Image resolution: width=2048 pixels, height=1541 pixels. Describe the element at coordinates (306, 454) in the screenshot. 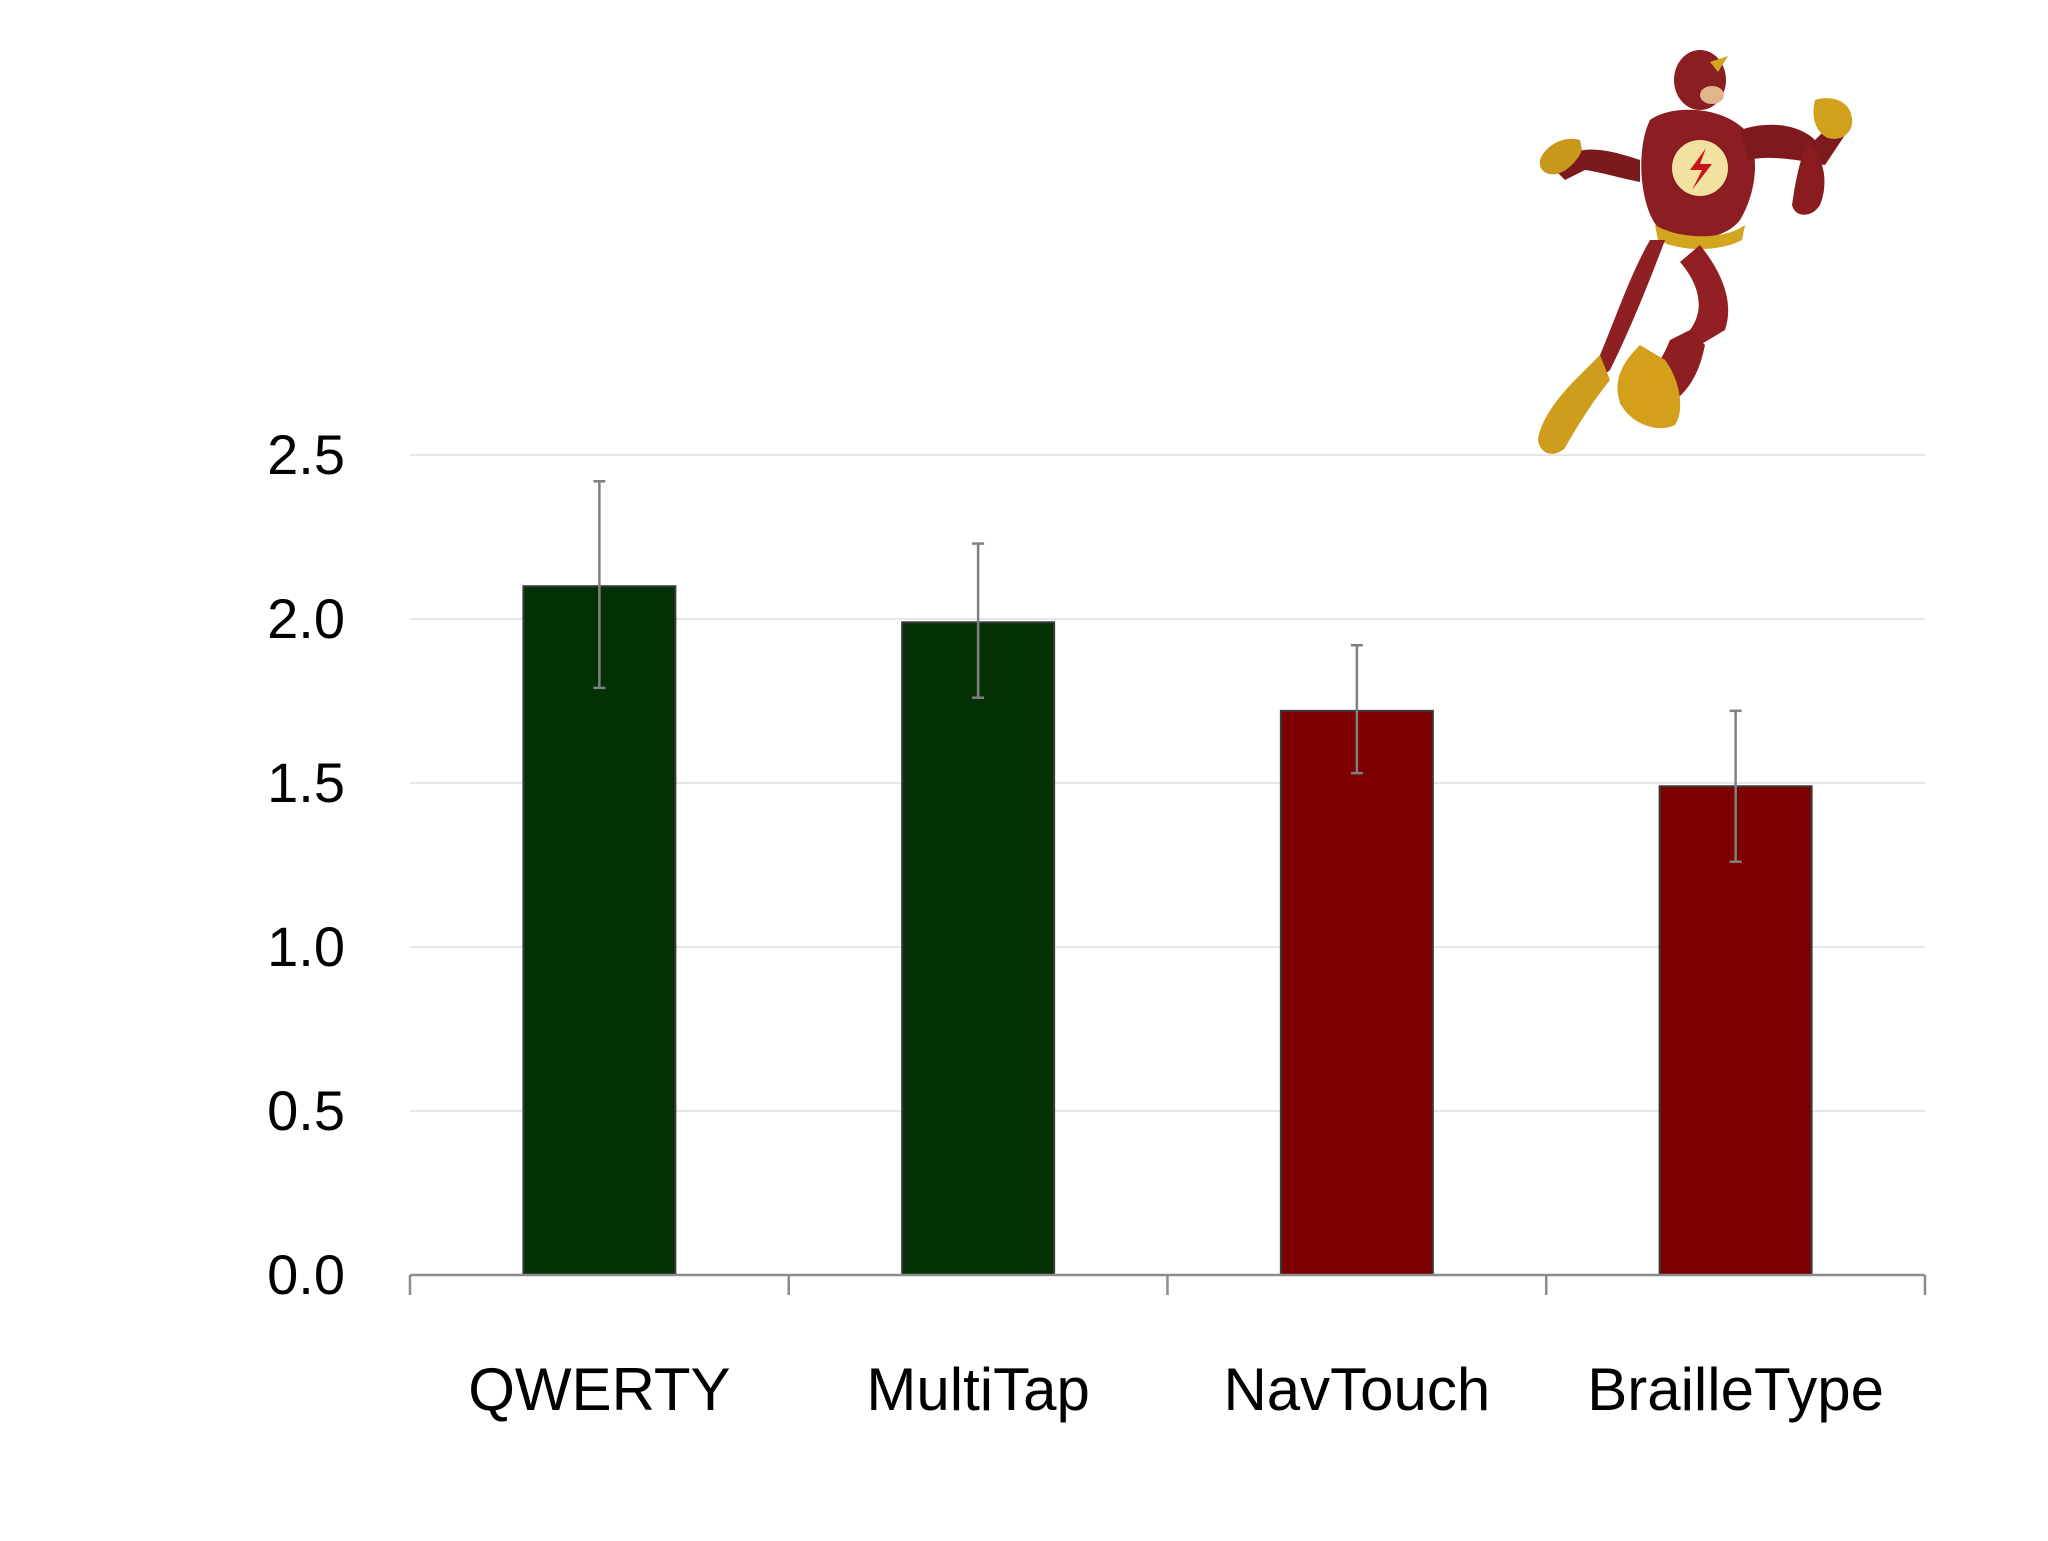

I see `y-tick-label: 2.5` at that location.